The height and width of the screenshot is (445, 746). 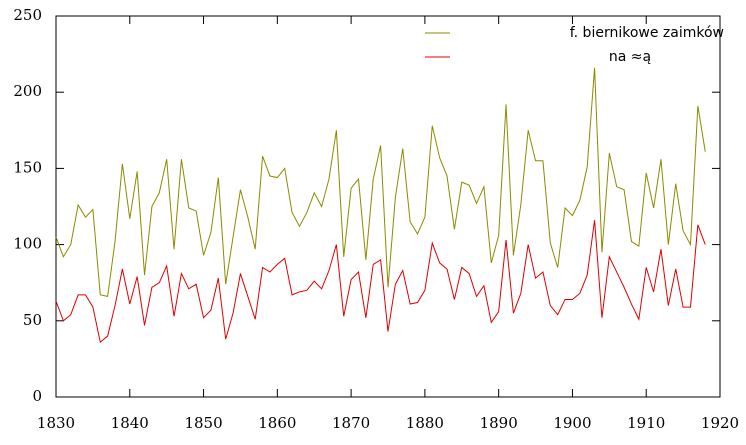 I want to click on legend-label: f. biernikowe zaimków, so click(x=647, y=33).